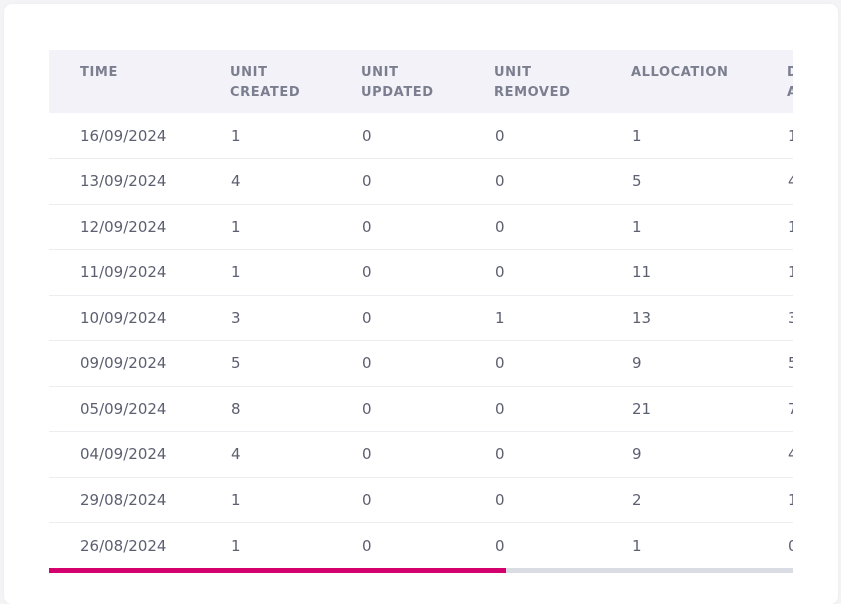 The height and width of the screenshot is (604, 841). I want to click on time-cell: 12/09/2024, so click(123, 226).